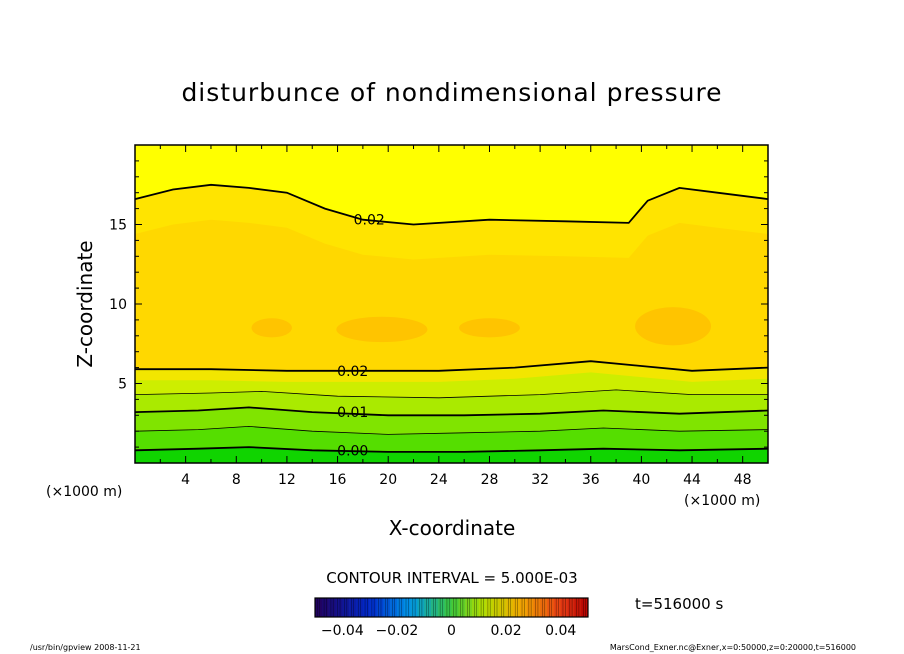 The width and height of the screenshot is (904, 654). Describe the element at coordinates (679, 604) in the screenshot. I see `time-text: t=516000 s` at that location.